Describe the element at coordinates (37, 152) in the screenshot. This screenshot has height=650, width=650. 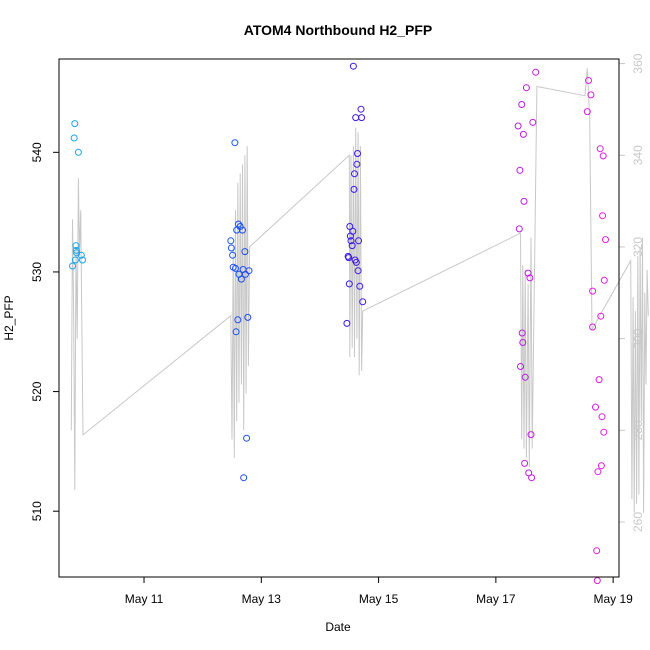
I see `y-tick-label: 540` at that location.